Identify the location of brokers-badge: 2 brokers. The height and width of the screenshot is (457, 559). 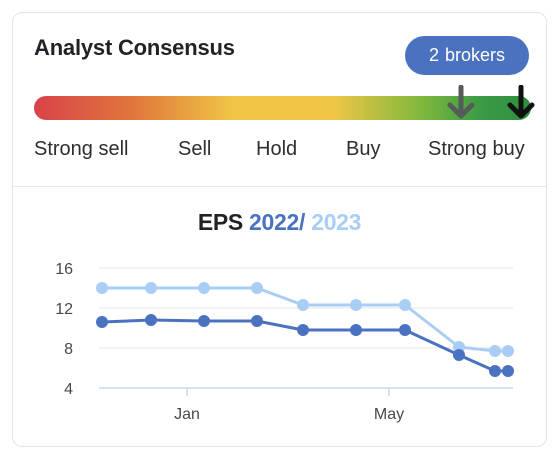
(467, 55).